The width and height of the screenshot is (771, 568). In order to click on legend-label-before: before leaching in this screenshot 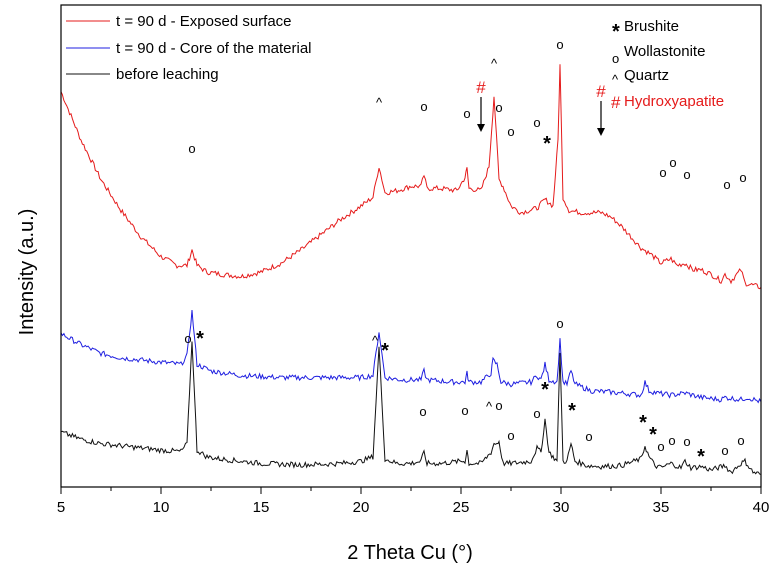, I will do `click(167, 74)`.